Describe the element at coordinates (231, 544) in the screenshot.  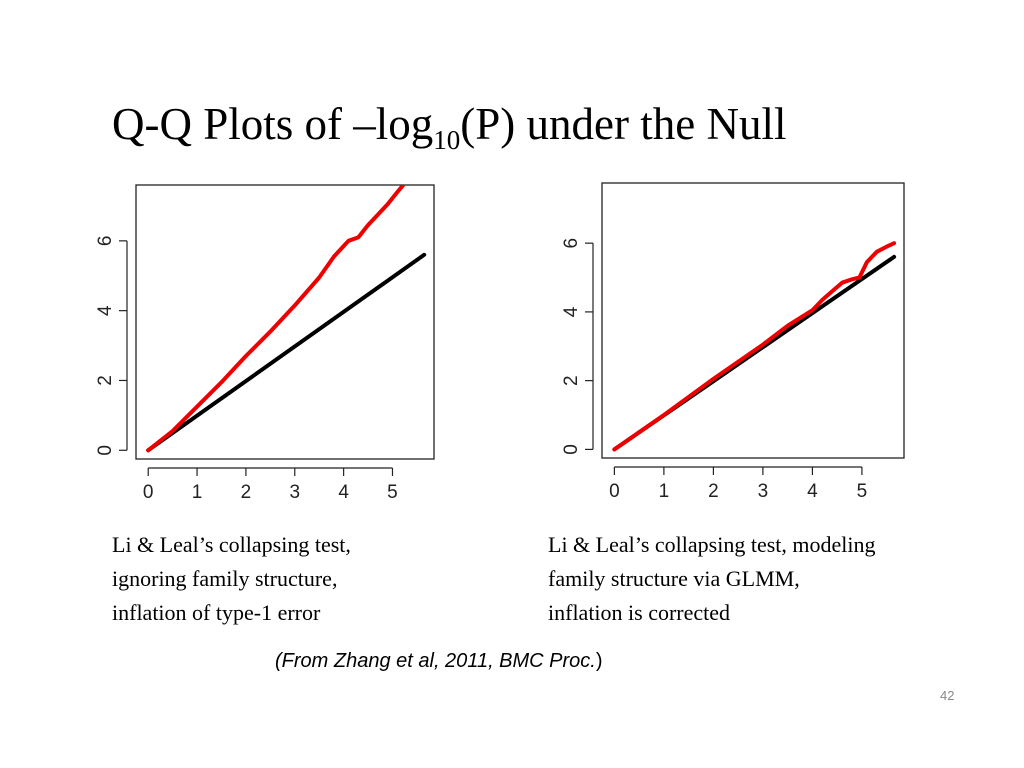
I see `caption-left-line-1: Li & Leal’s collapsing test,` at that location.